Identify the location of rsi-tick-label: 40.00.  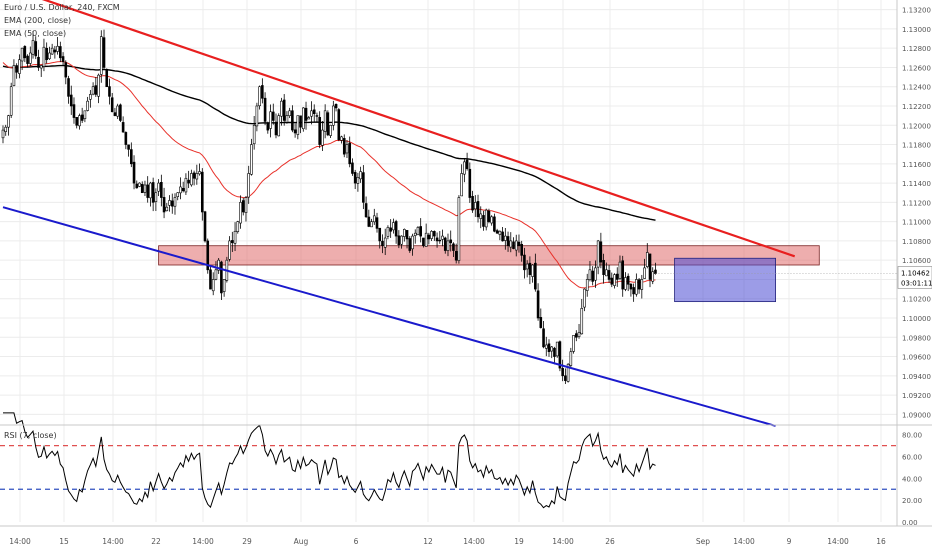
(912, 479).